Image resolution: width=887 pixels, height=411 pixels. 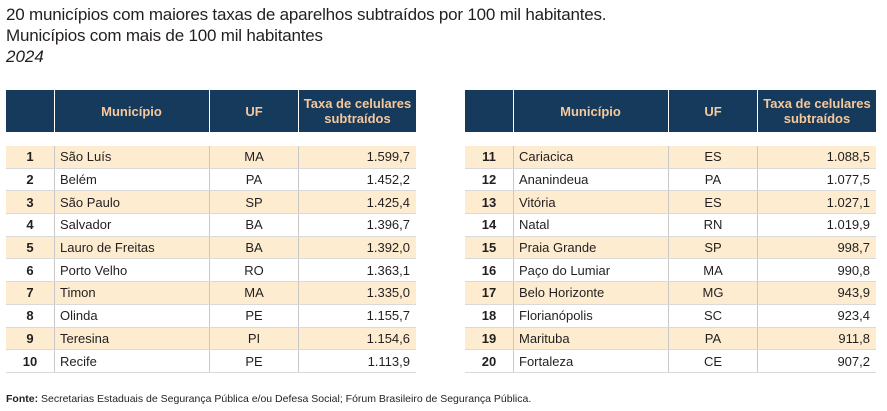 What do you see at coordinates (670, 339) in the screenshot?
I see `table-row: 19 Marituba PA 911,8` at bounding box center [670, 339].